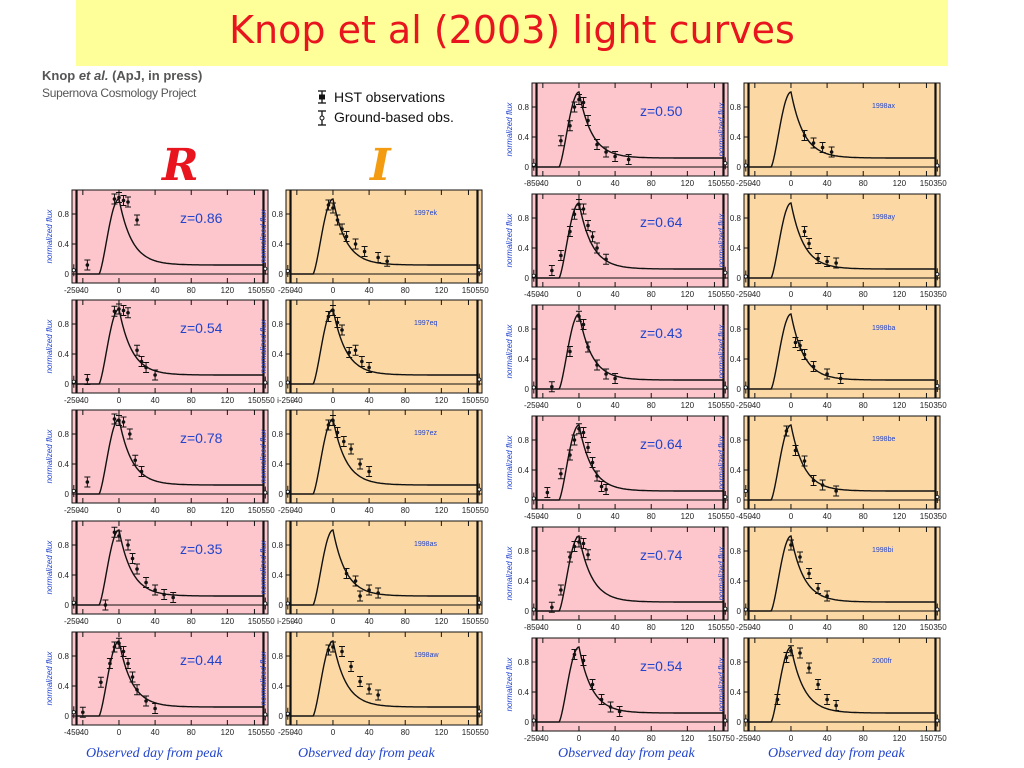 The image size is (1024, 768). Describe the element at coordinates (883, 328) in the screenshot. I see `supernova-name: 1998ba` at that location.